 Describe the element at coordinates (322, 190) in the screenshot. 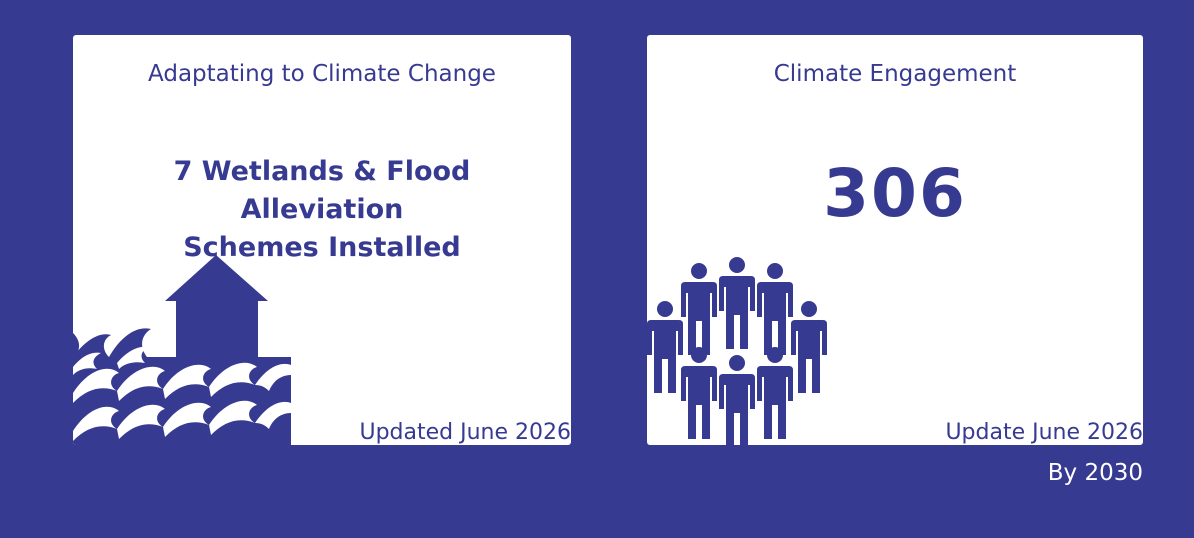

I see `headline-line-1: 7 Wetlands & Flood Alleviation` at that location.